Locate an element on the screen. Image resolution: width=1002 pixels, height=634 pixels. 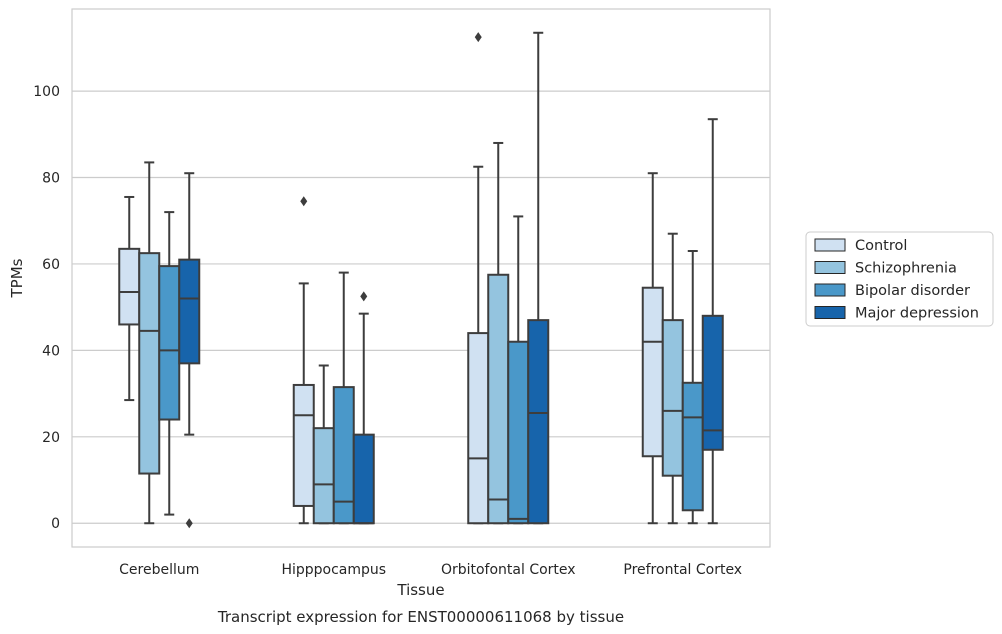
legend-item: Schizophrenia is located at coordinates (885, 269).